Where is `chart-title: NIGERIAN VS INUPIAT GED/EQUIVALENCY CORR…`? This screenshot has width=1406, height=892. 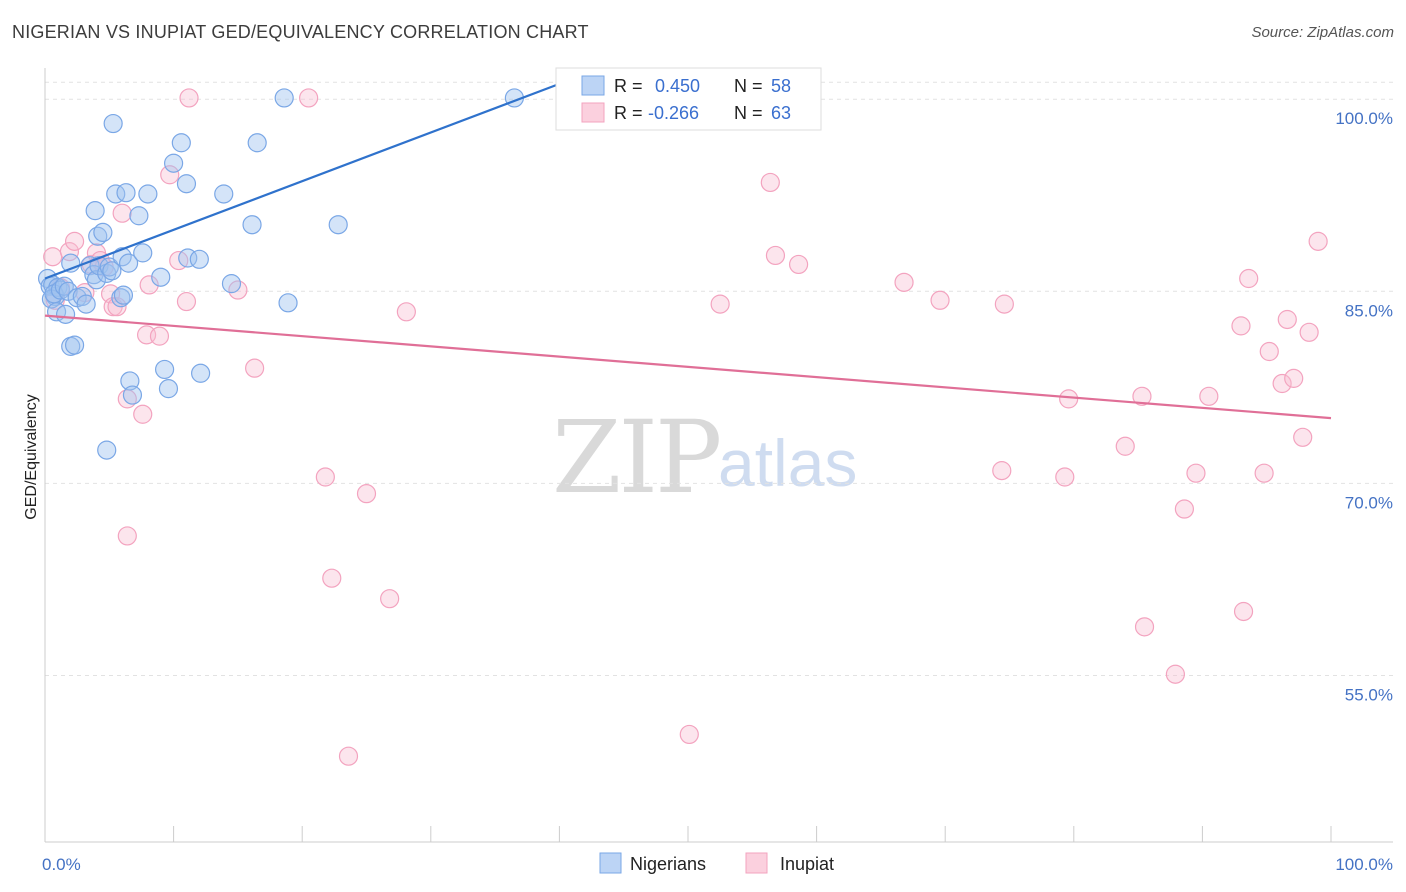 chart-title: NIGERIAN VS INUPIAT GED/EQUIVALENCY CORR… is located at coordinates (300, 32).